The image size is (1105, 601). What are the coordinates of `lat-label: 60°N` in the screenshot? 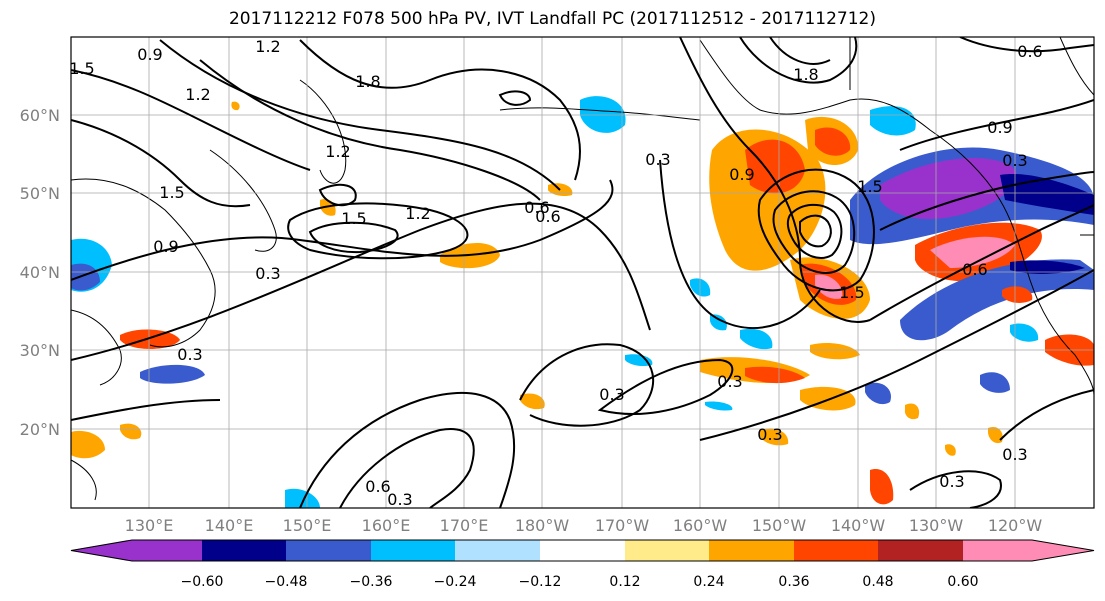 It's located at (40, 115).